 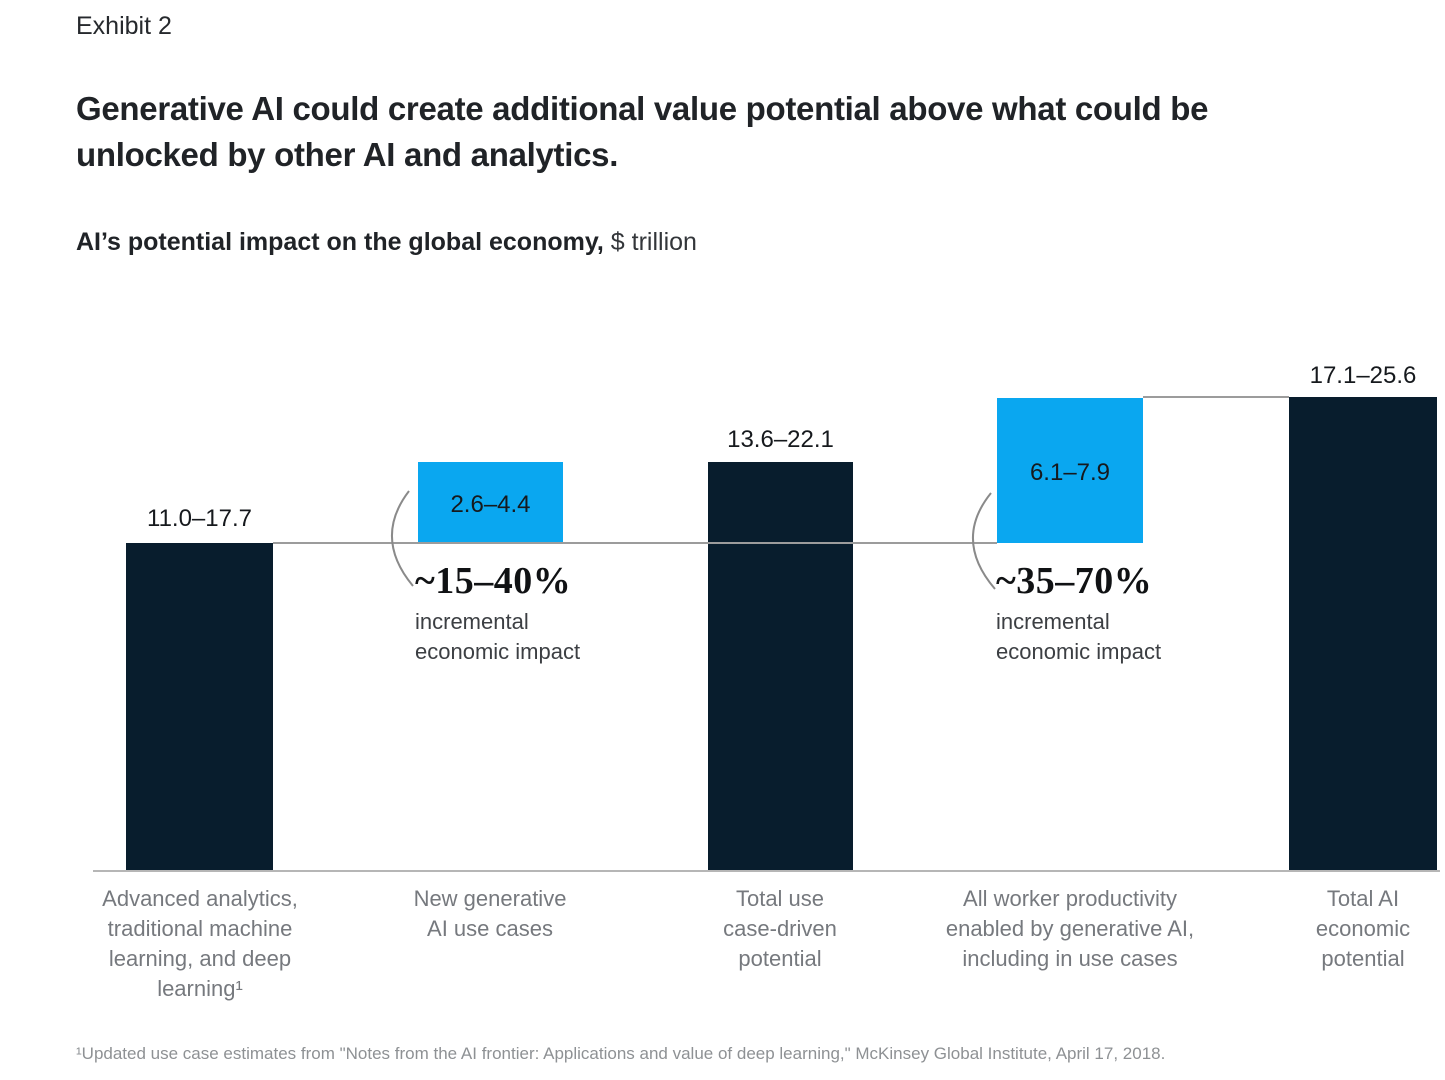 I want to click on annotation-incremental-right: ~35–70% incremental economic impact, so click(x=1098, y=613).